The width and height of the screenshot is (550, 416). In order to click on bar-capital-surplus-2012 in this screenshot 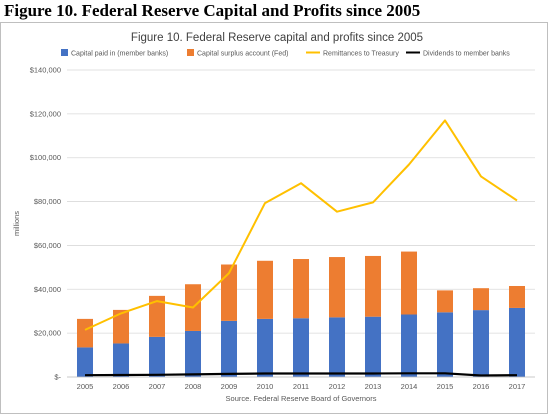, I will do `click(337, 287)`.